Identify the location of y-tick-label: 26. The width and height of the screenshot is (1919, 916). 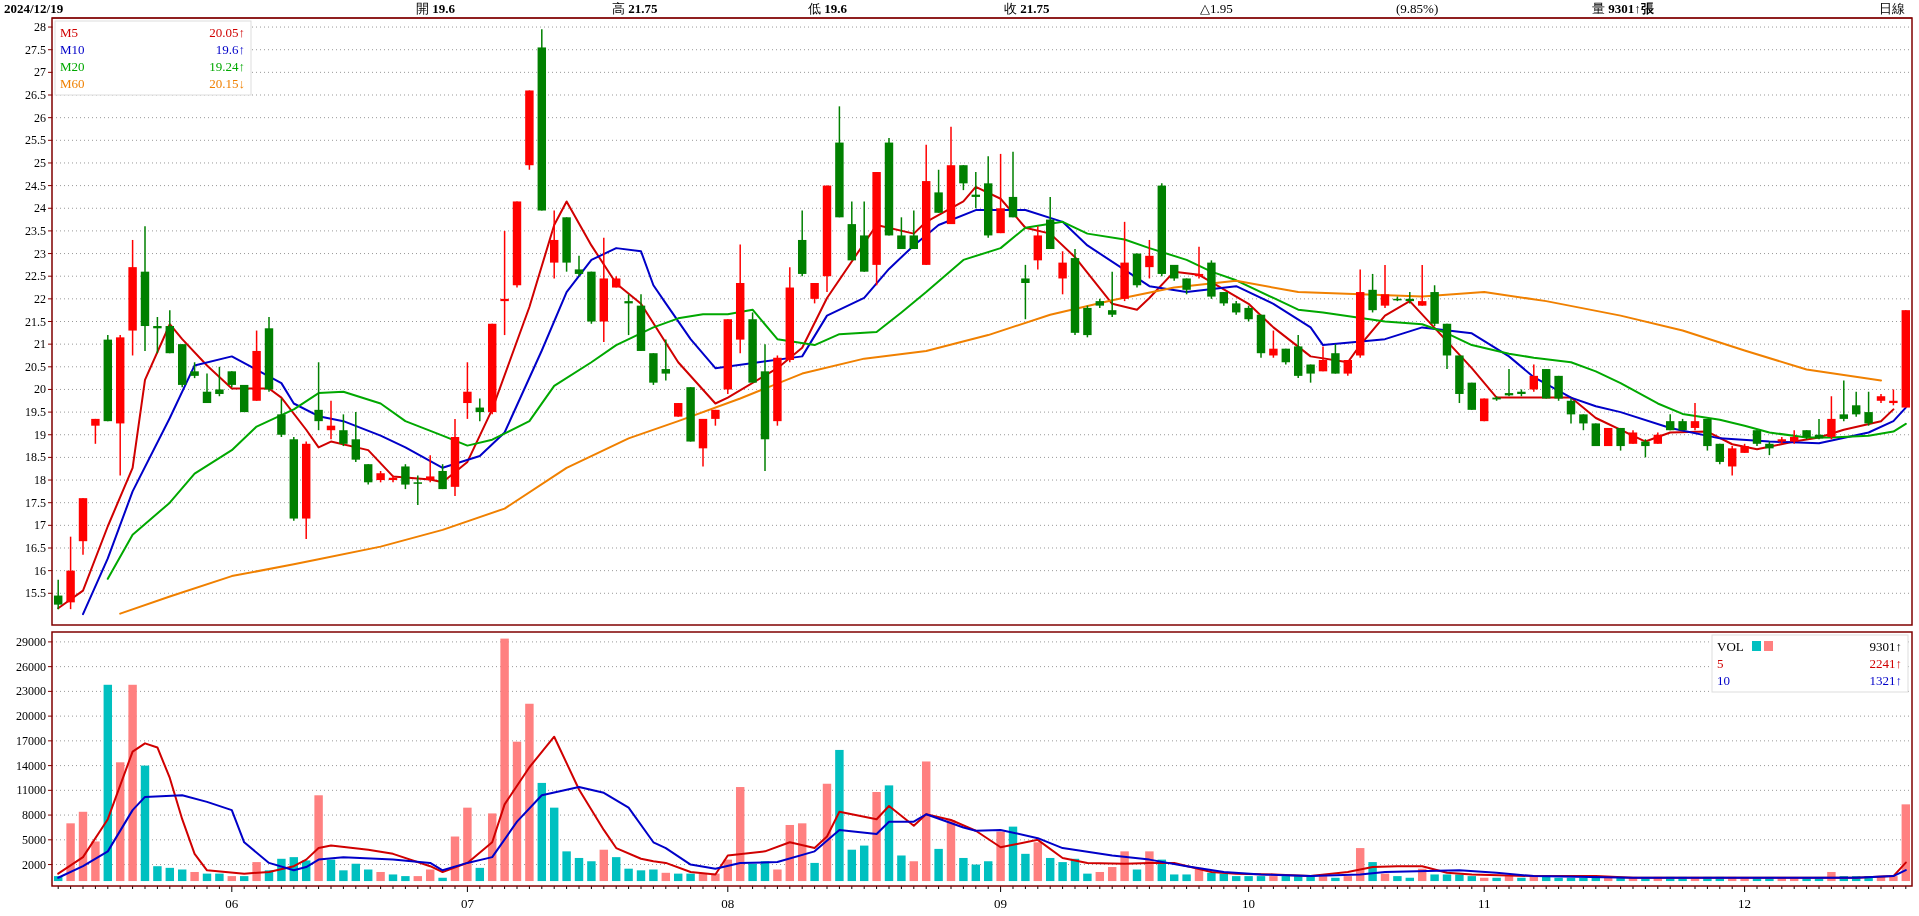
(40, 117).